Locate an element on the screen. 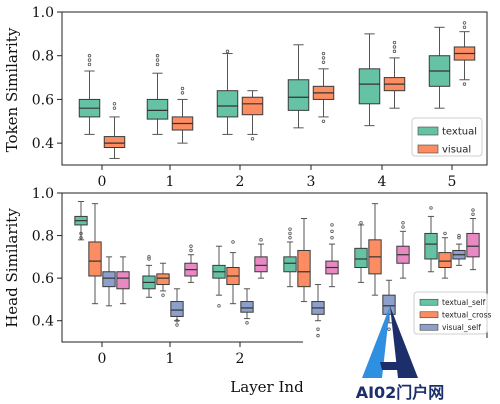 The height and width of the screenshot is (404, 500). x-tick-label: 3 is located at coordinates (311, 182).